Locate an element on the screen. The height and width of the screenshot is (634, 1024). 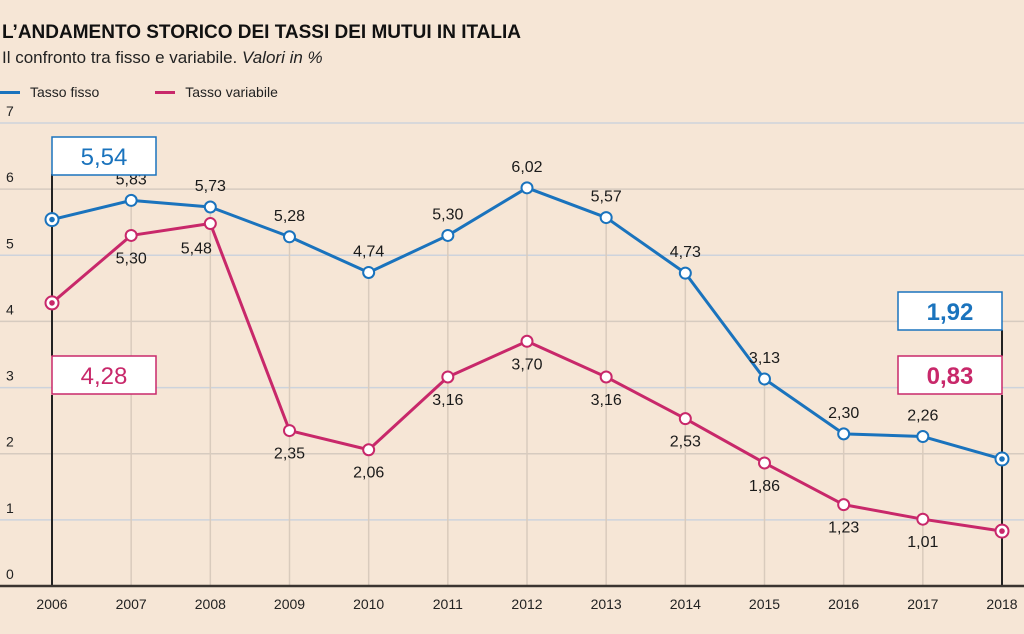
data-label-variabile: 1,01 is located at coordinates (922, 542).